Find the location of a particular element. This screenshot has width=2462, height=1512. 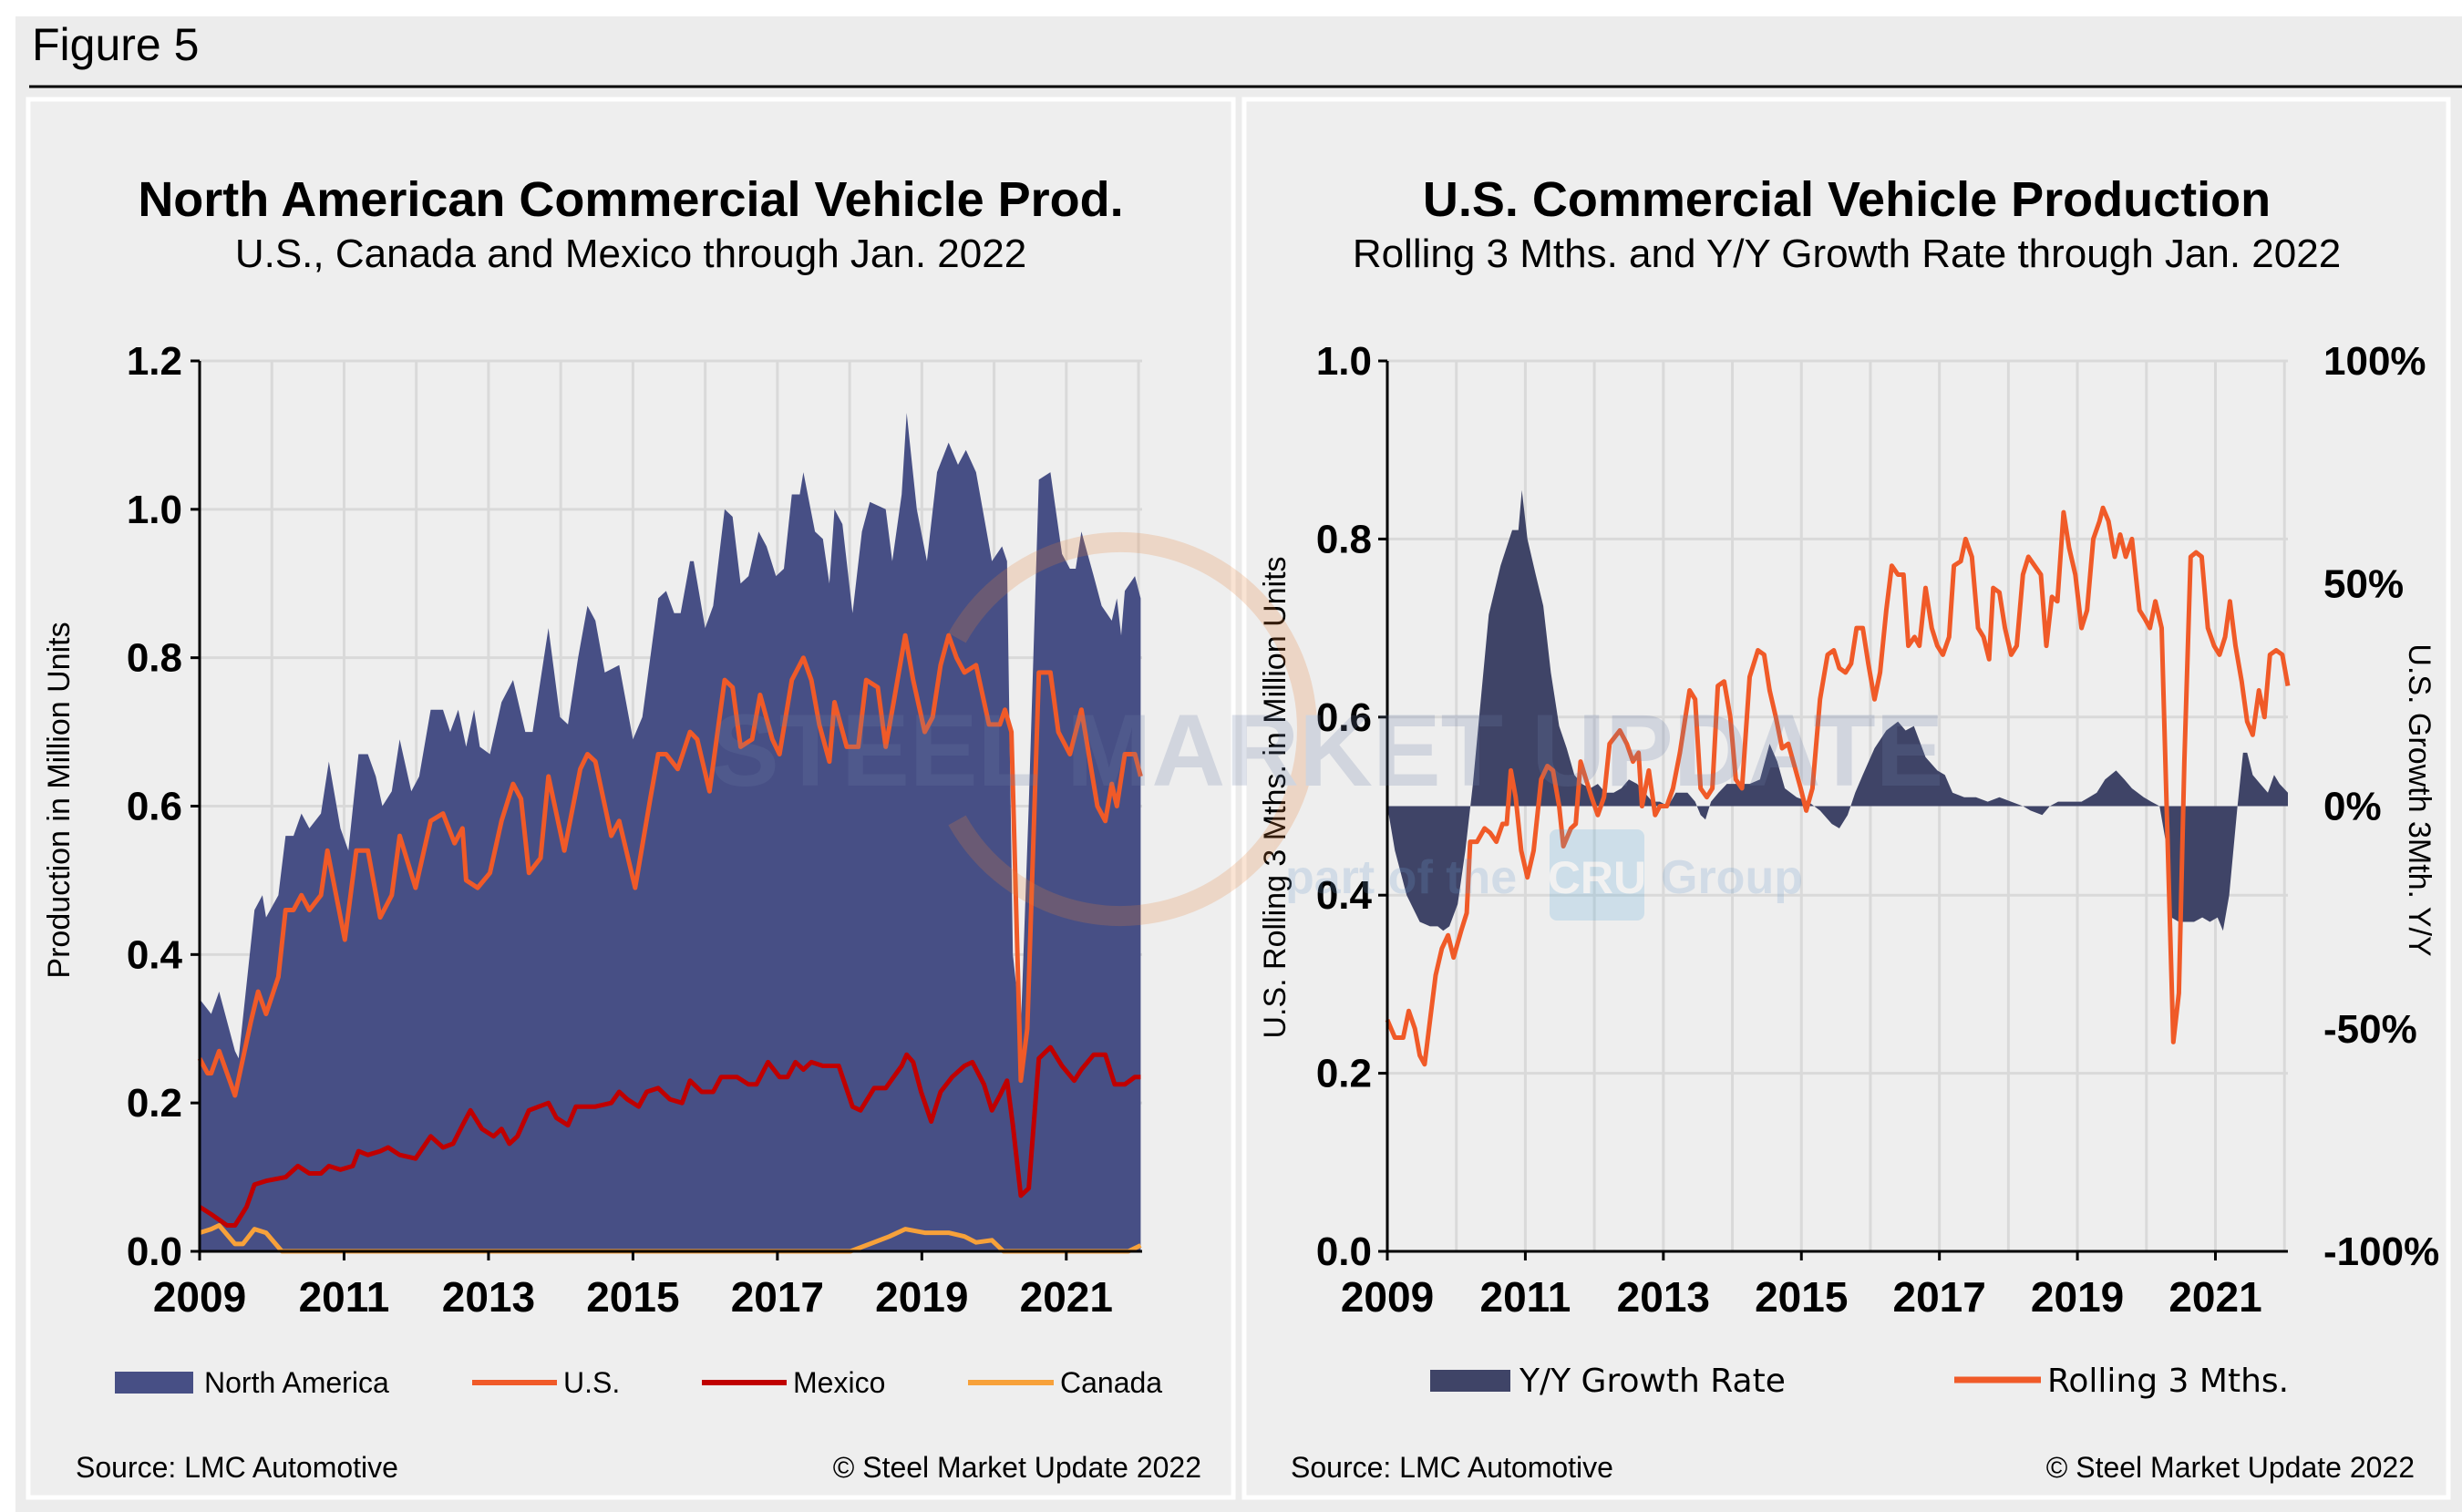

watermark-cru-logo is located at coordinates (1597, 875).